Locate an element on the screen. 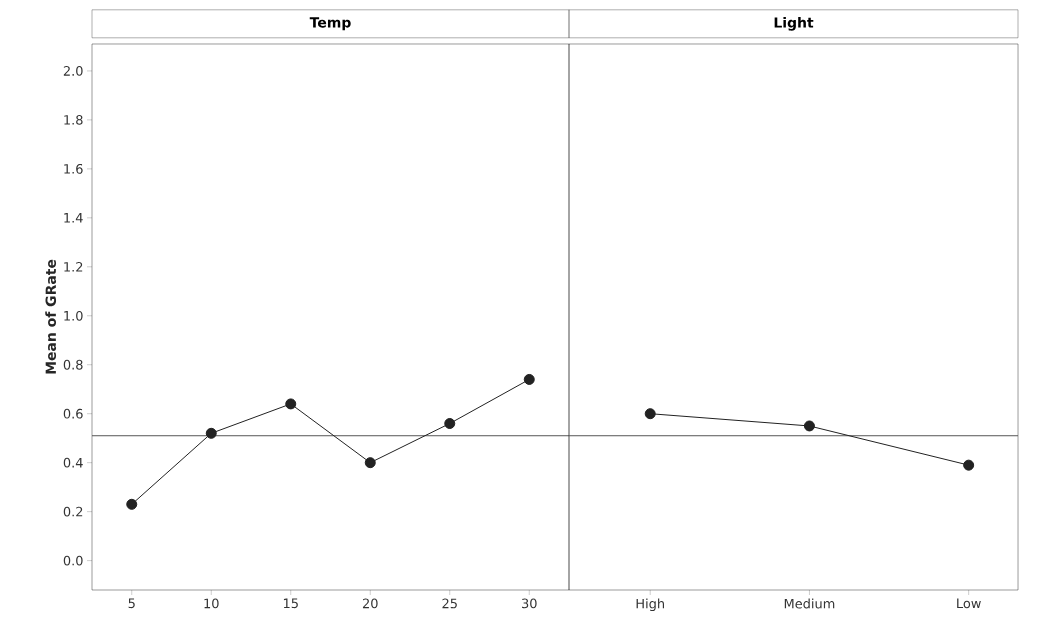 The image size is (1051, 634). chart-title: Light is located at coordinates (794, 24).